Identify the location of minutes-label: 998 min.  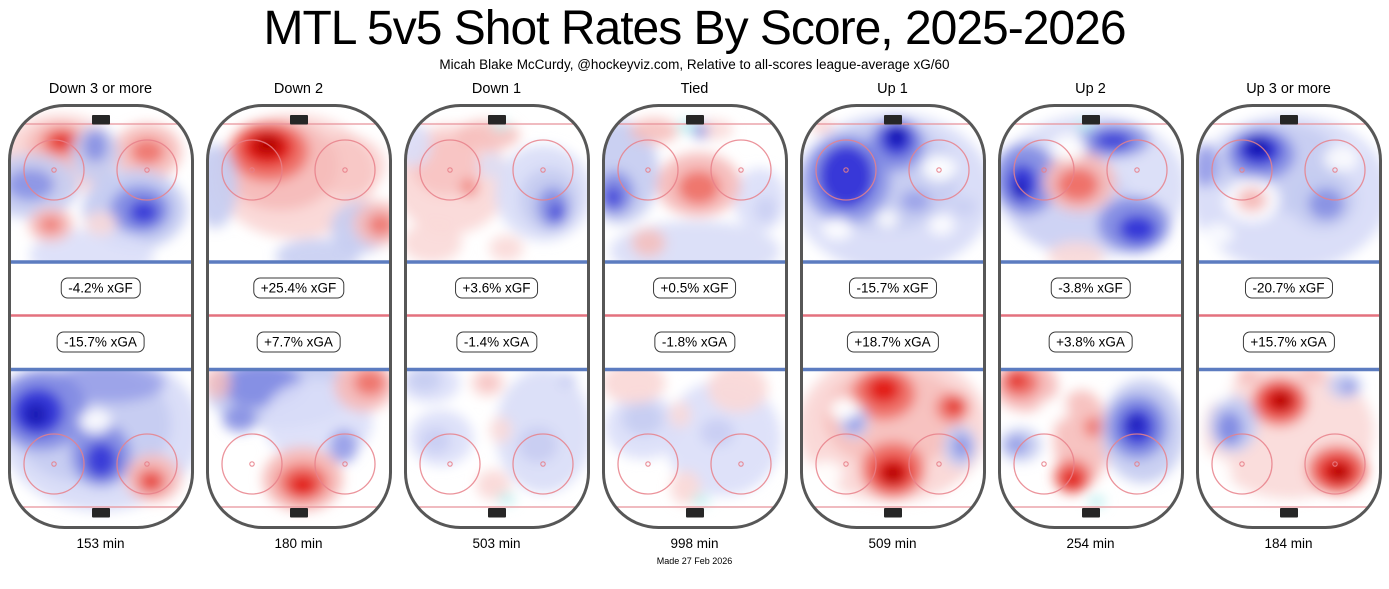
(694, 544).